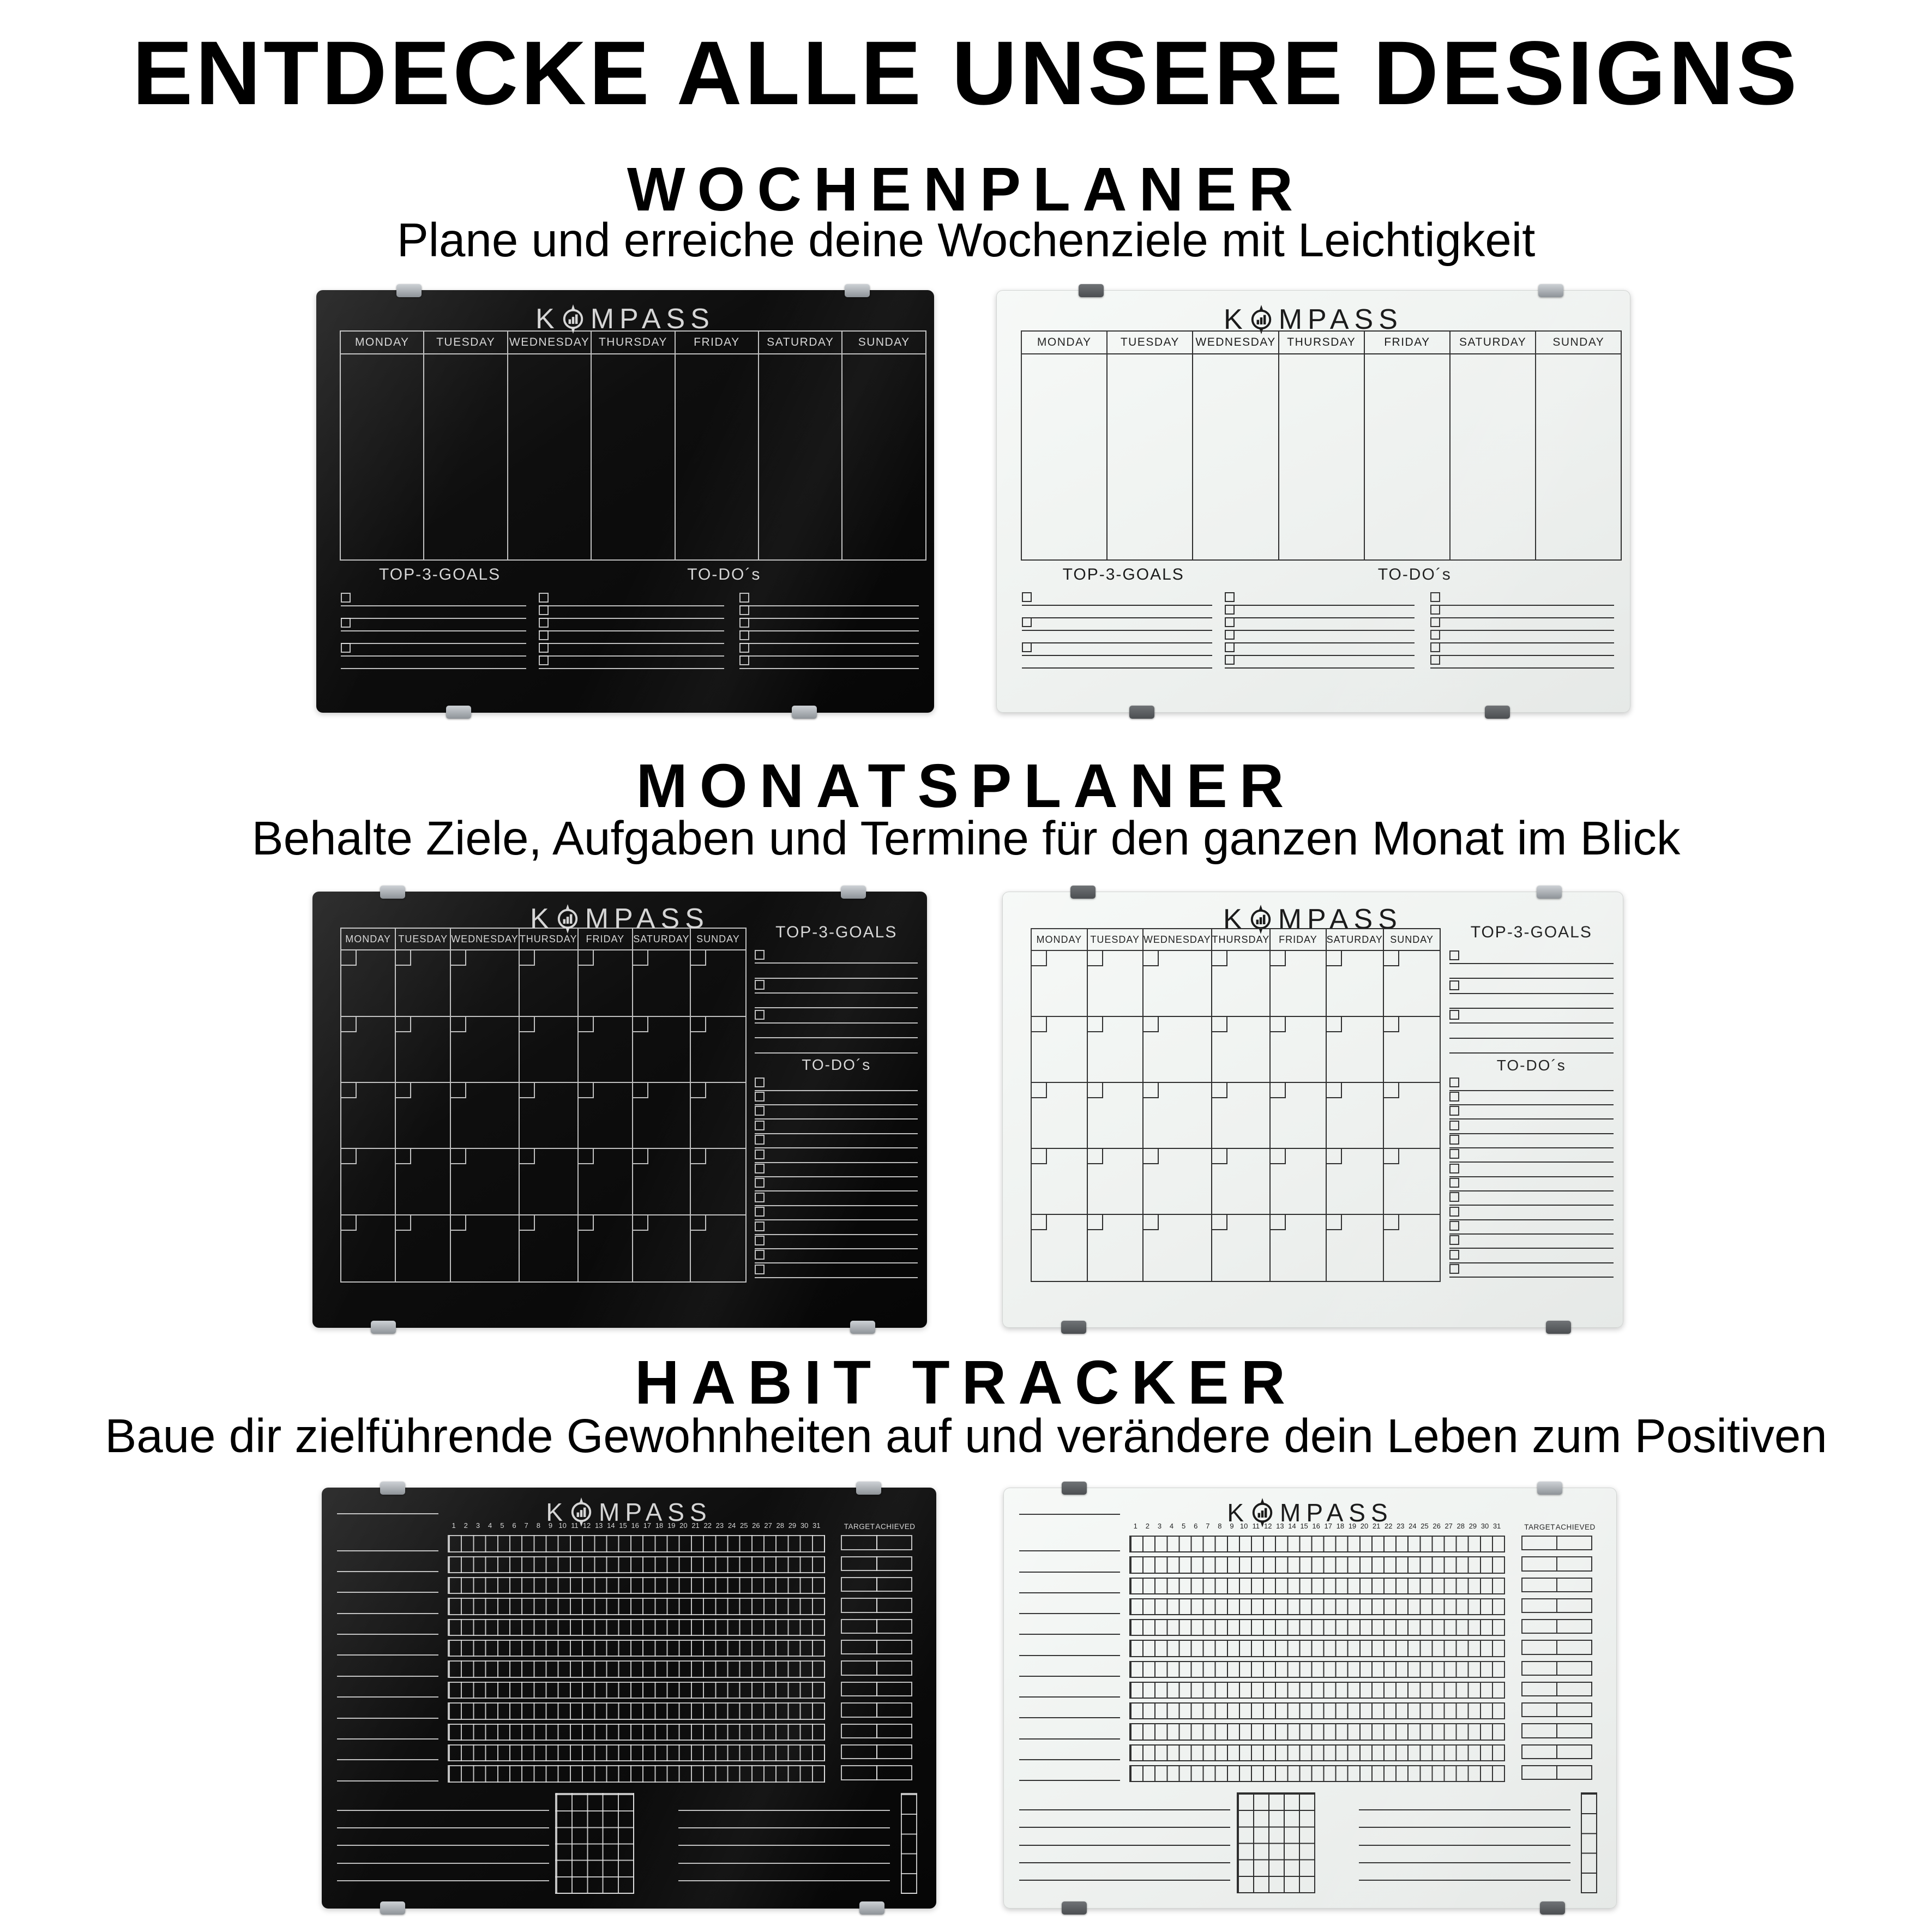 This screenshot has width=1932, height=1932. Describe the element at coordinates (717, 445) in the screenshot. I see `weekday-column: FRIDAY` at that location.